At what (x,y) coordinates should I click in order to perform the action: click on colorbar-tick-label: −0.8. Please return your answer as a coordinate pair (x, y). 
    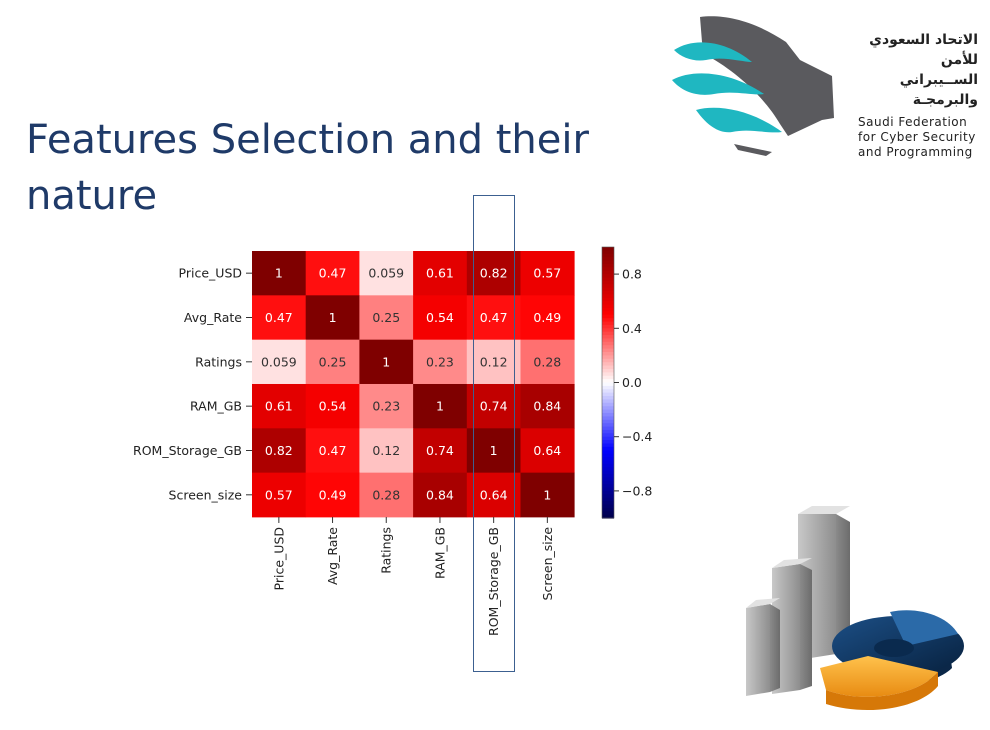
    Looking at the image, I should click on (637, 490).